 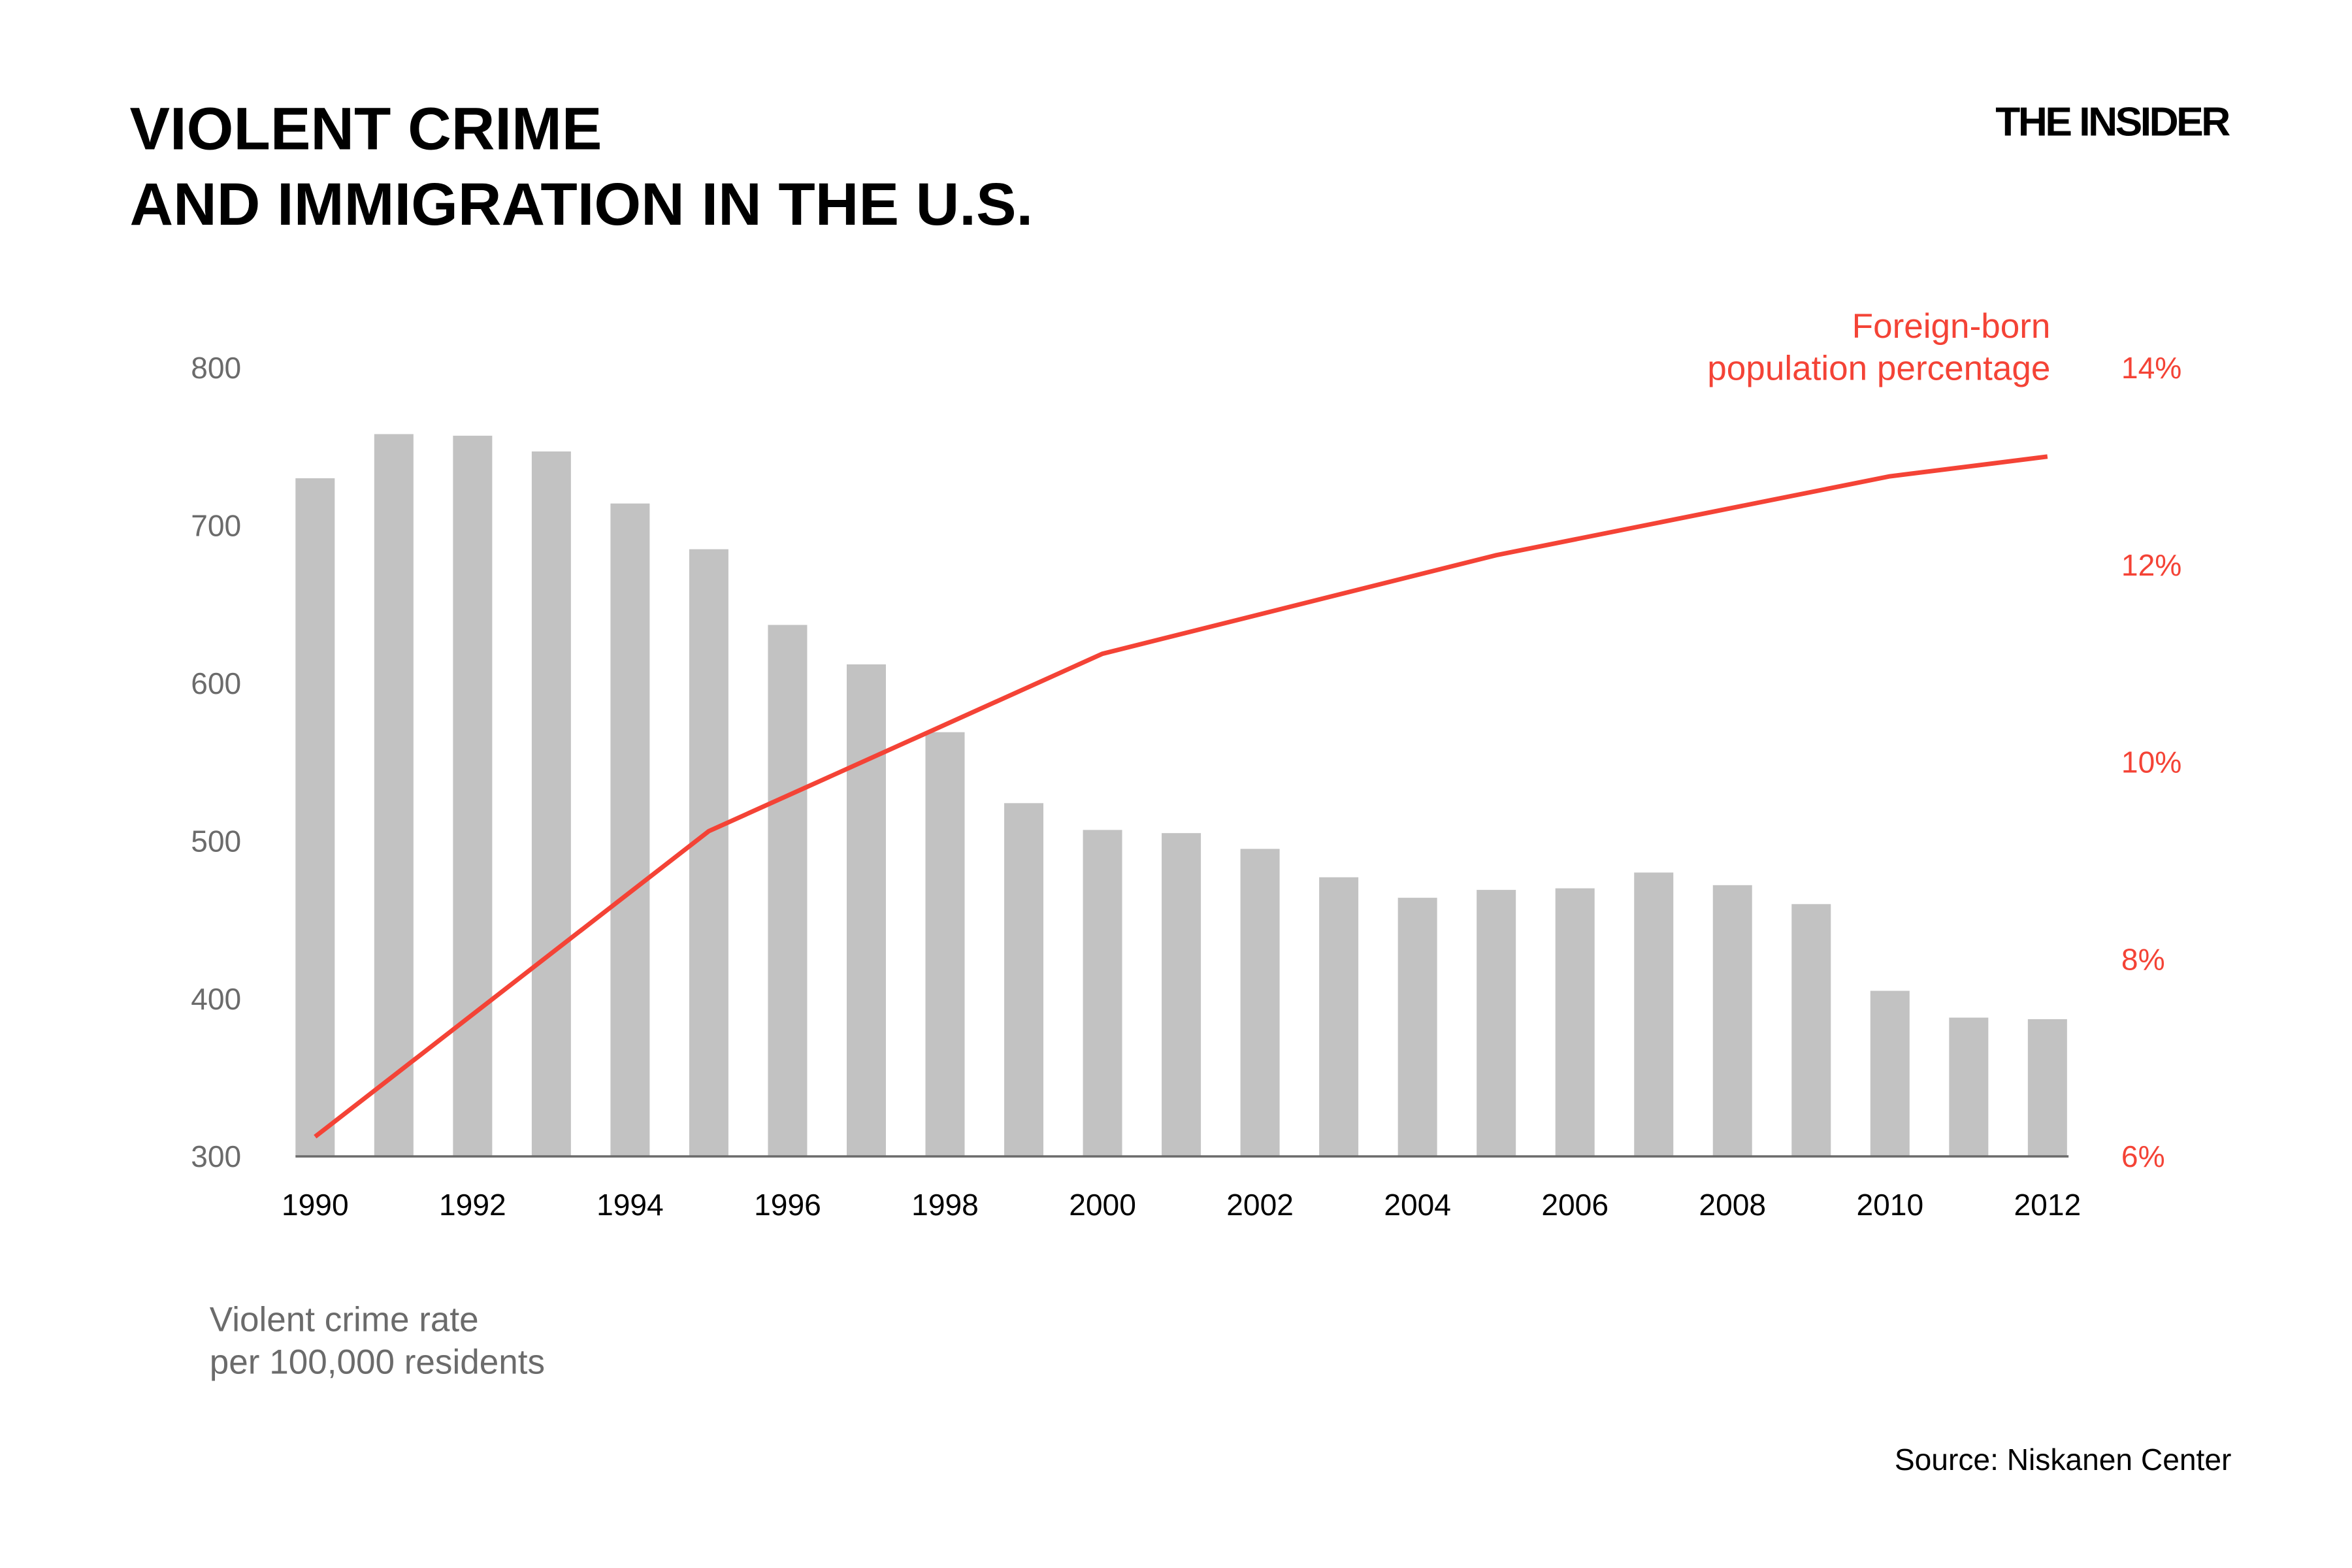 What do you see at coordinates (344, 1320) in the screenshot?
I see `left-axis-label-1: Violent crime rate` at bounding box center [344, 1320].